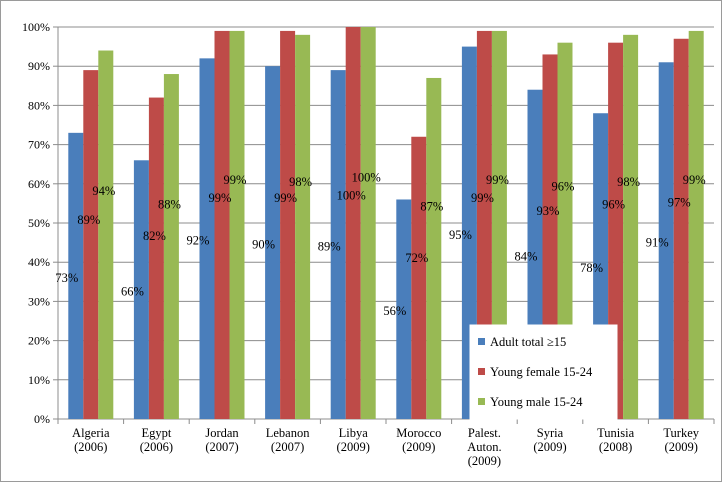 The height and width of the screenshot is (485, 724). What do you see at coordinates (460, 235) in the screenshot?
I see `data-label: 95%` at bounding box center [460, 235].